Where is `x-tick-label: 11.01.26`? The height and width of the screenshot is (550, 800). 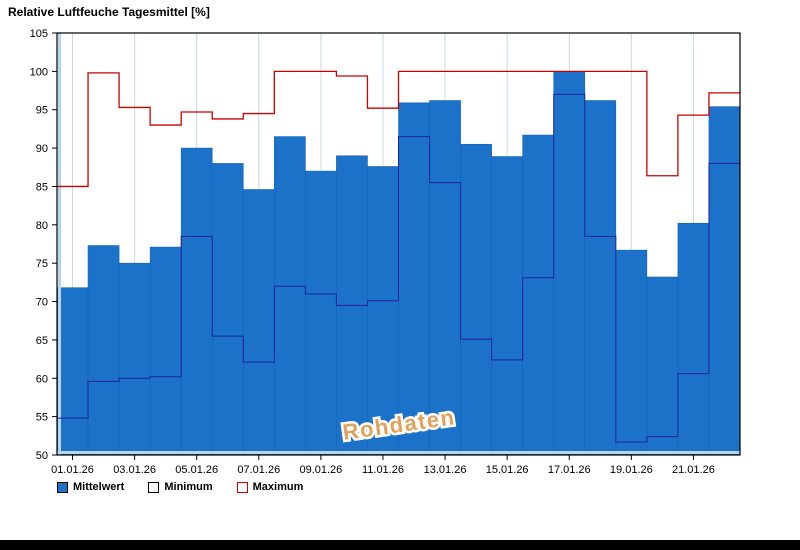 x-tick-label: 11.01.26 is located at coordinates (383, 470).